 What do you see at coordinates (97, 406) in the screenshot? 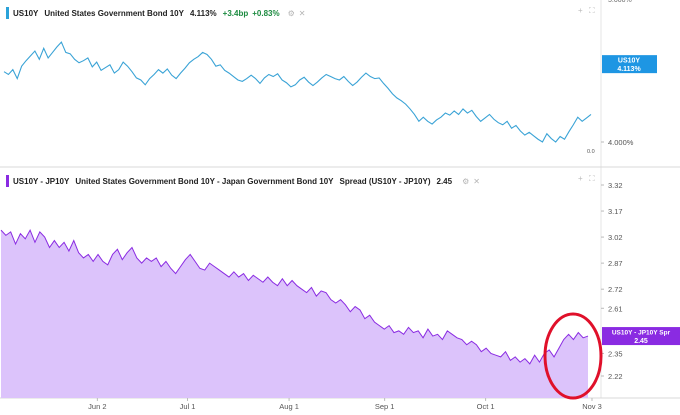
I see `x-tick-label: Jun 2` at bounding box center [97, 406].